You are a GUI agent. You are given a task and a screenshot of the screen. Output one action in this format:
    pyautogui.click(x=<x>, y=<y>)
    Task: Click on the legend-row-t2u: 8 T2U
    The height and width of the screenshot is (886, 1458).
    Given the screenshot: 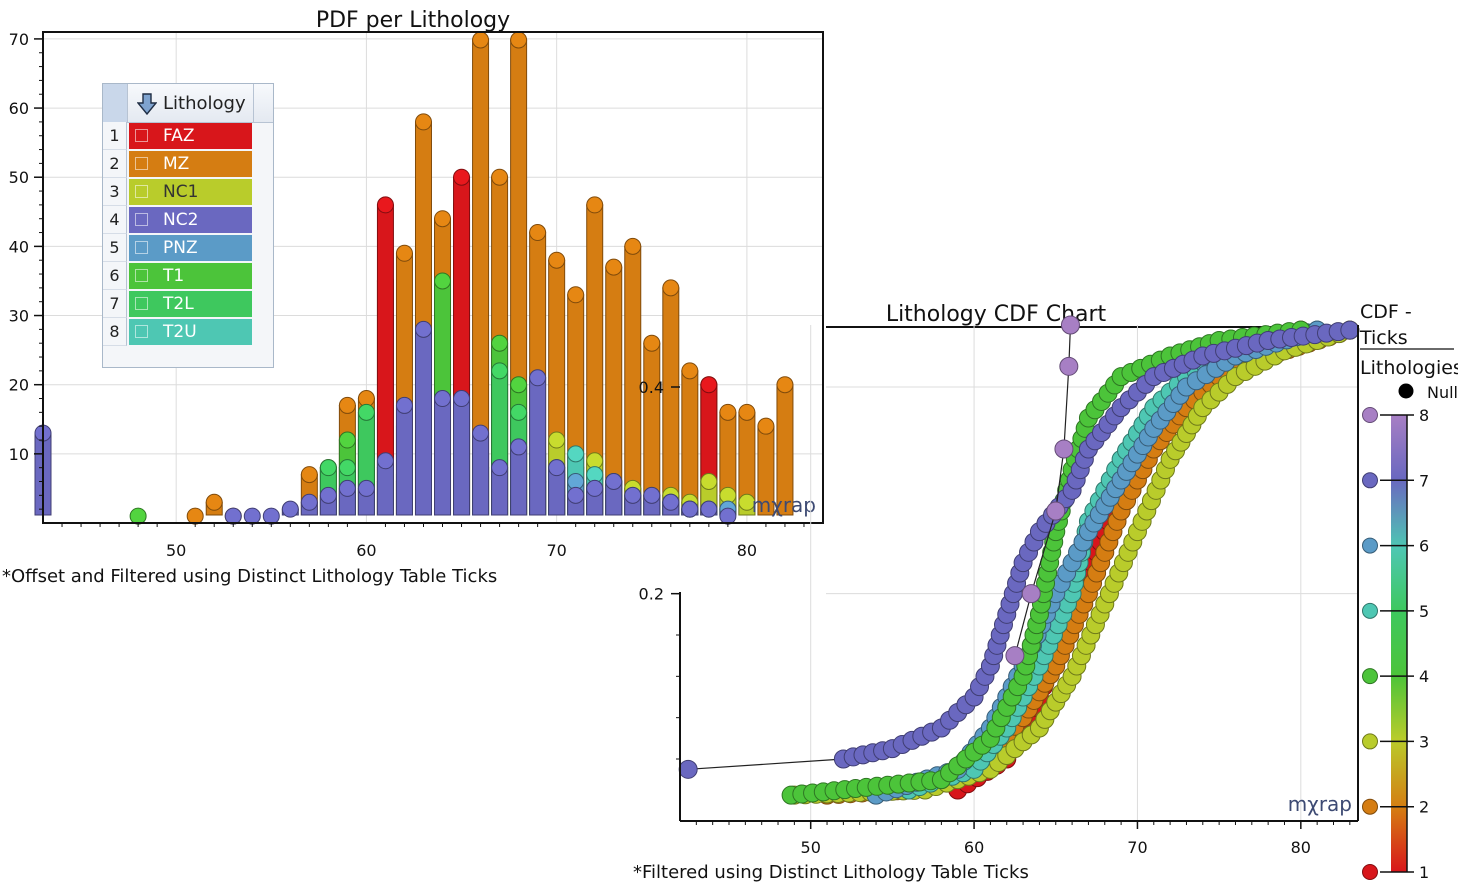 What is the action you would take?
    pyautogui.click(x=188, y=332)
    